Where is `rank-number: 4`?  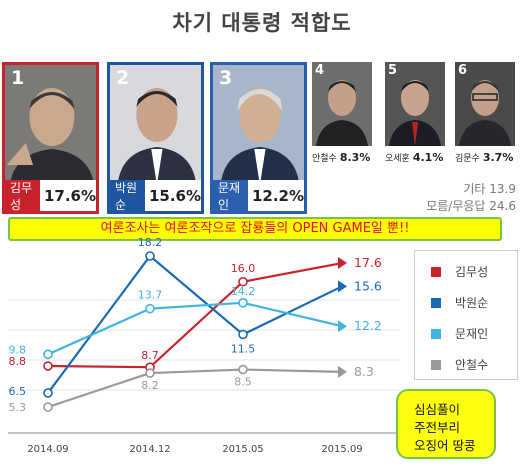
rank-number: 4 is located at coordinates (320, 70).